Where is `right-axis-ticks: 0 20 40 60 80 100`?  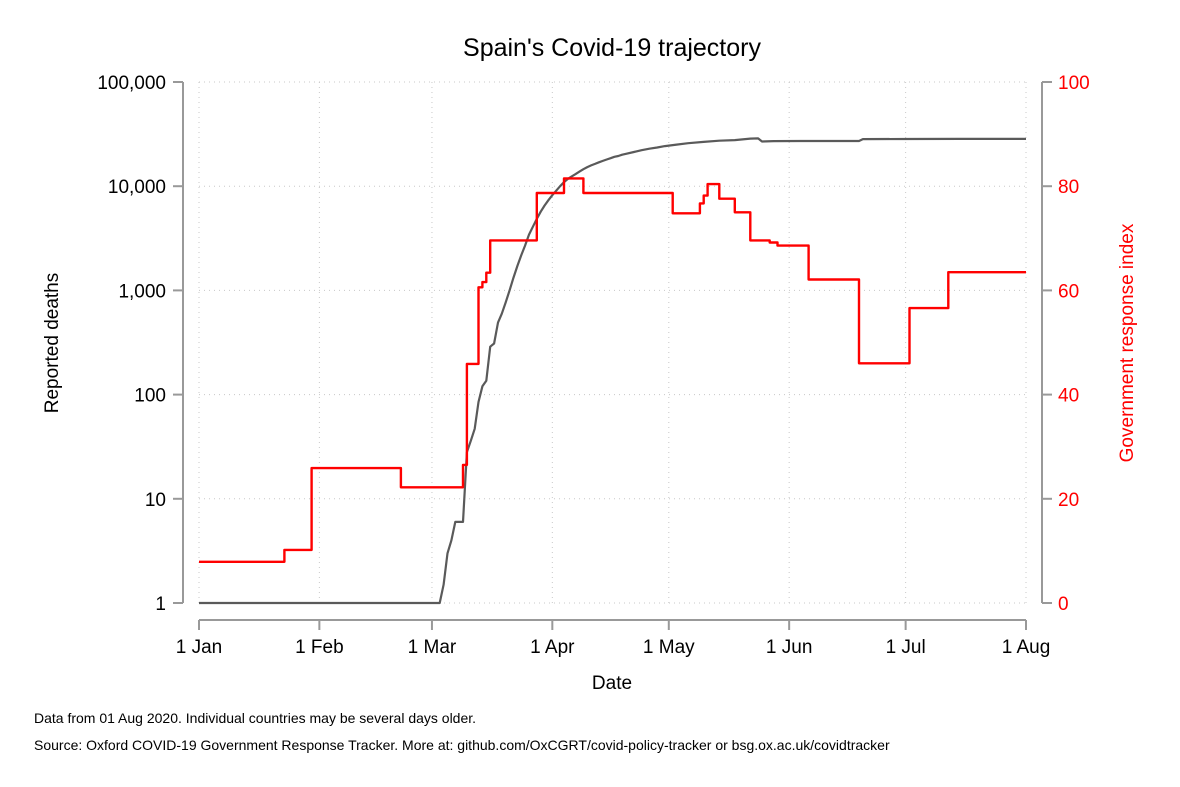 right-axis-ticks: 0 20 40 60 80 100 is located at coordinates (1066, 344).